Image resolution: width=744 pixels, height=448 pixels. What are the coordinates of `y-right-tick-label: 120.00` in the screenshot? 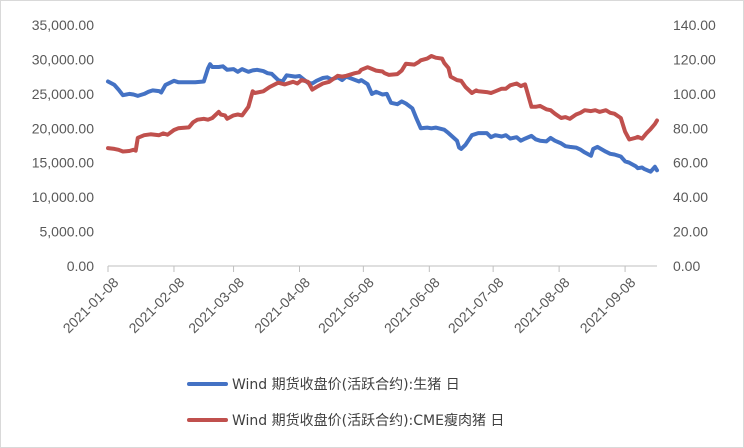 It's located at (694, 59).